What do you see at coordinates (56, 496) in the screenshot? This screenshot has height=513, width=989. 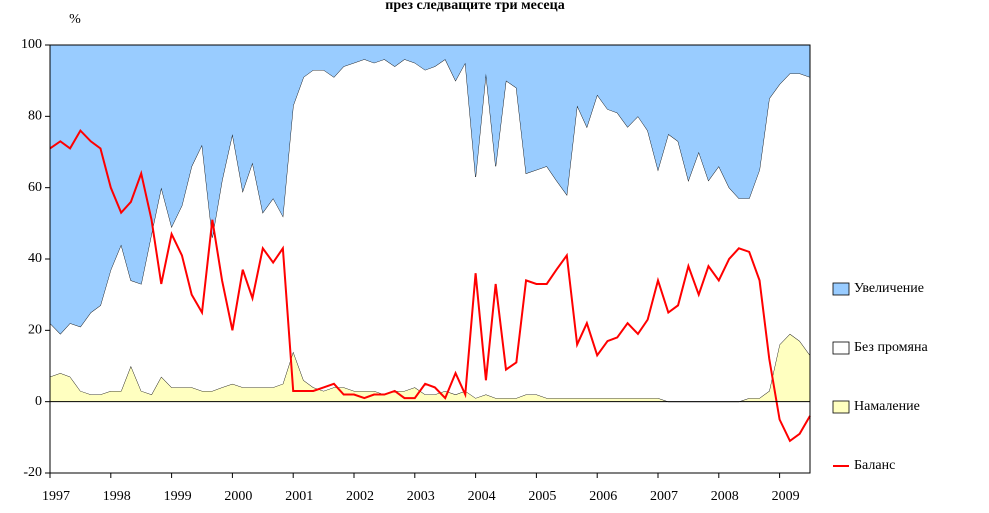 I see `x-tick-label: 1997` at bounding box center [56, 496].